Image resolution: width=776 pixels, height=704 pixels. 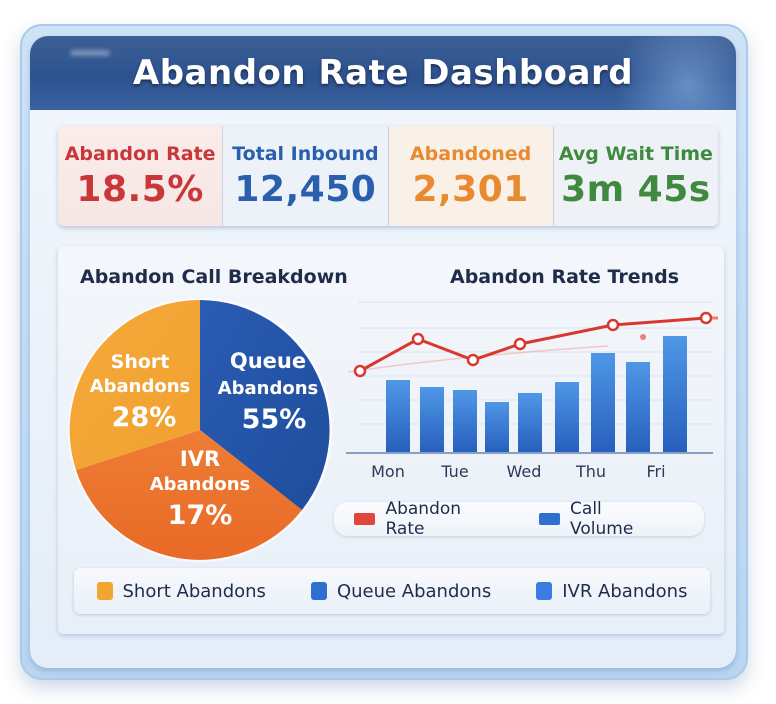 What do you see at coordinates (200, 484) in the screenshot?
I see `slice-label-ivr-2: Abandons` at bounding box center [200, 484].